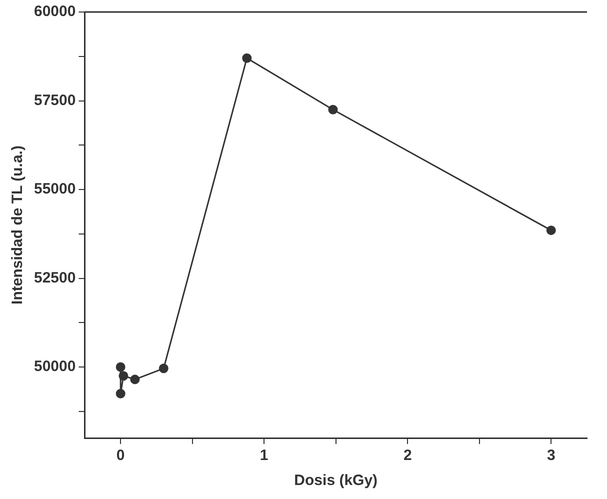  What do you see at coordinates (17, 225) in the screenshot?
I see `y-axis-title: Intensidad de TL (u.a.)` at bounding box center [17, 225].